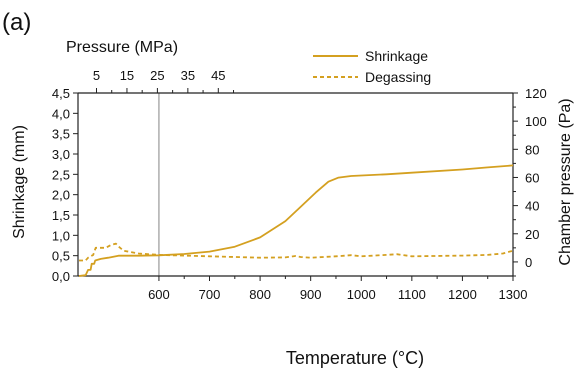  Describe the element at coordinates (61, 195) in the screenshot. I see `y-tick-label: 2,0` at that location.